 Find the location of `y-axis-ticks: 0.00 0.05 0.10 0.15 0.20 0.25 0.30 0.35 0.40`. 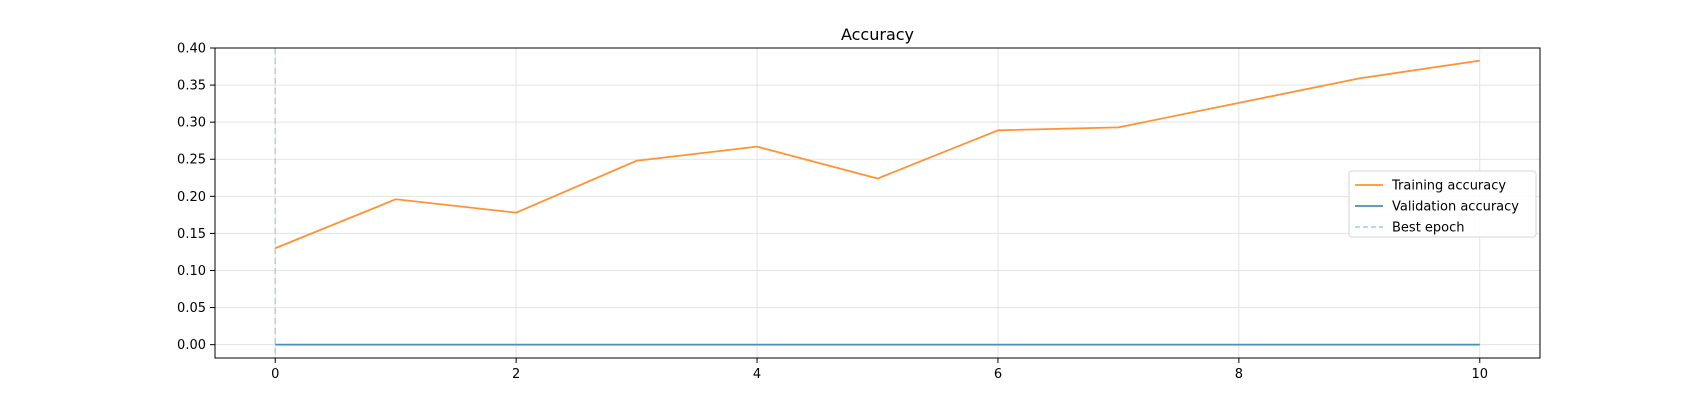

y-axis-ticks: 0.00 0.05 0.10 0.15 0.20 0.25 0.30 0.35 0.40 is located at coordinates (196, 197).